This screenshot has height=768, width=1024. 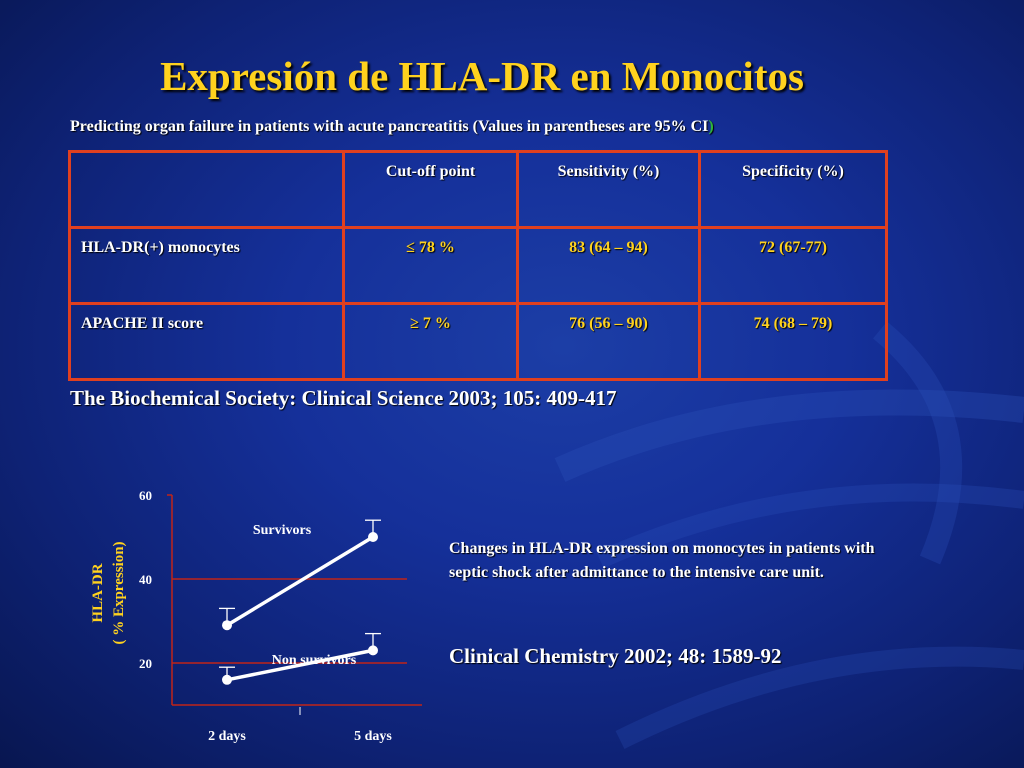 What do you see at coordinates (430, 341) in the screenshot?
I see `cutoff-value: ≥ 7 %` at bounding box center [430, 341].